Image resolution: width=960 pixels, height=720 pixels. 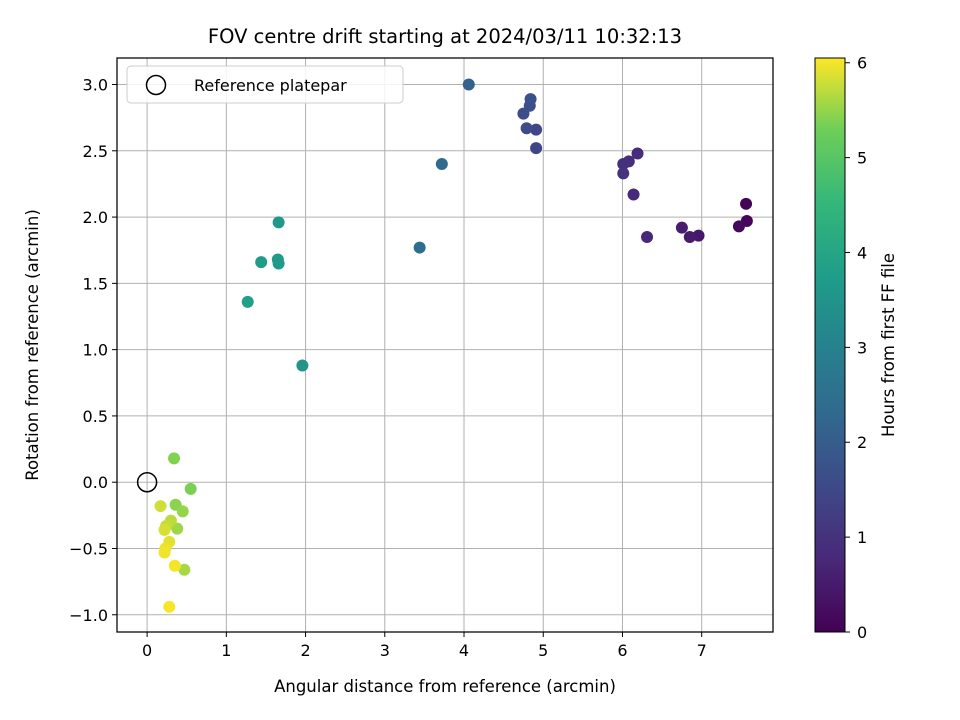 I want to click on x-axis-label: Angular distance from reference (arcmin), so click(x=445, y=686).